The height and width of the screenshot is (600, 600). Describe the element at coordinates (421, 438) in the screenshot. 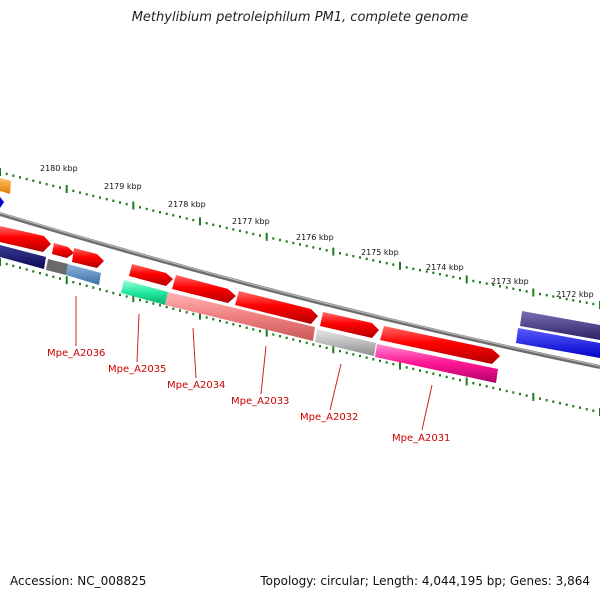

I see `gene-label-mpe-a2031: Mpe_A2031` at that location.